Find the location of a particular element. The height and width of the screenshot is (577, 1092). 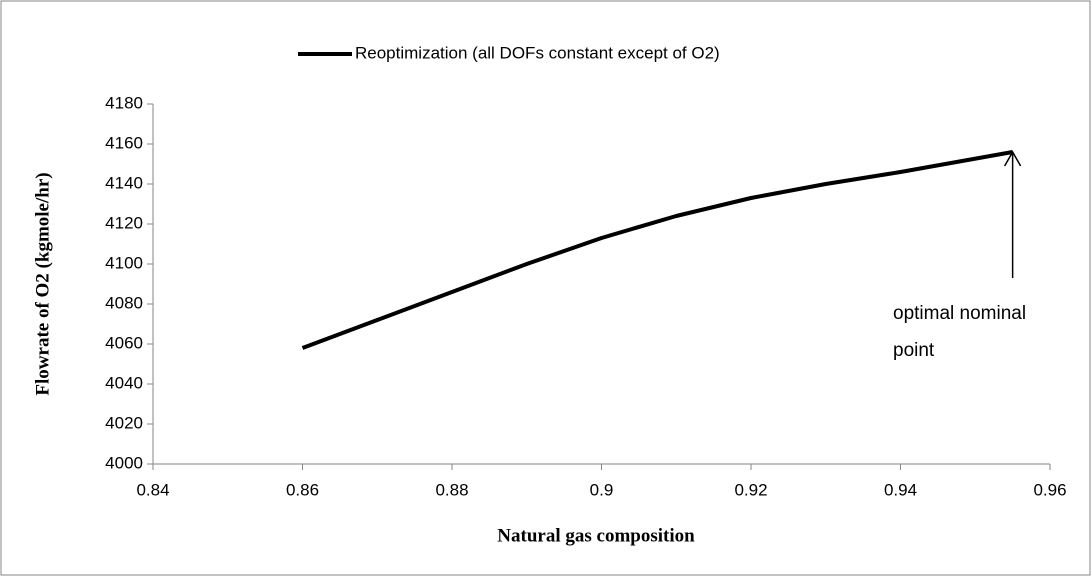

x-tick-label: 0.94 is located at coordinates (900, 489).